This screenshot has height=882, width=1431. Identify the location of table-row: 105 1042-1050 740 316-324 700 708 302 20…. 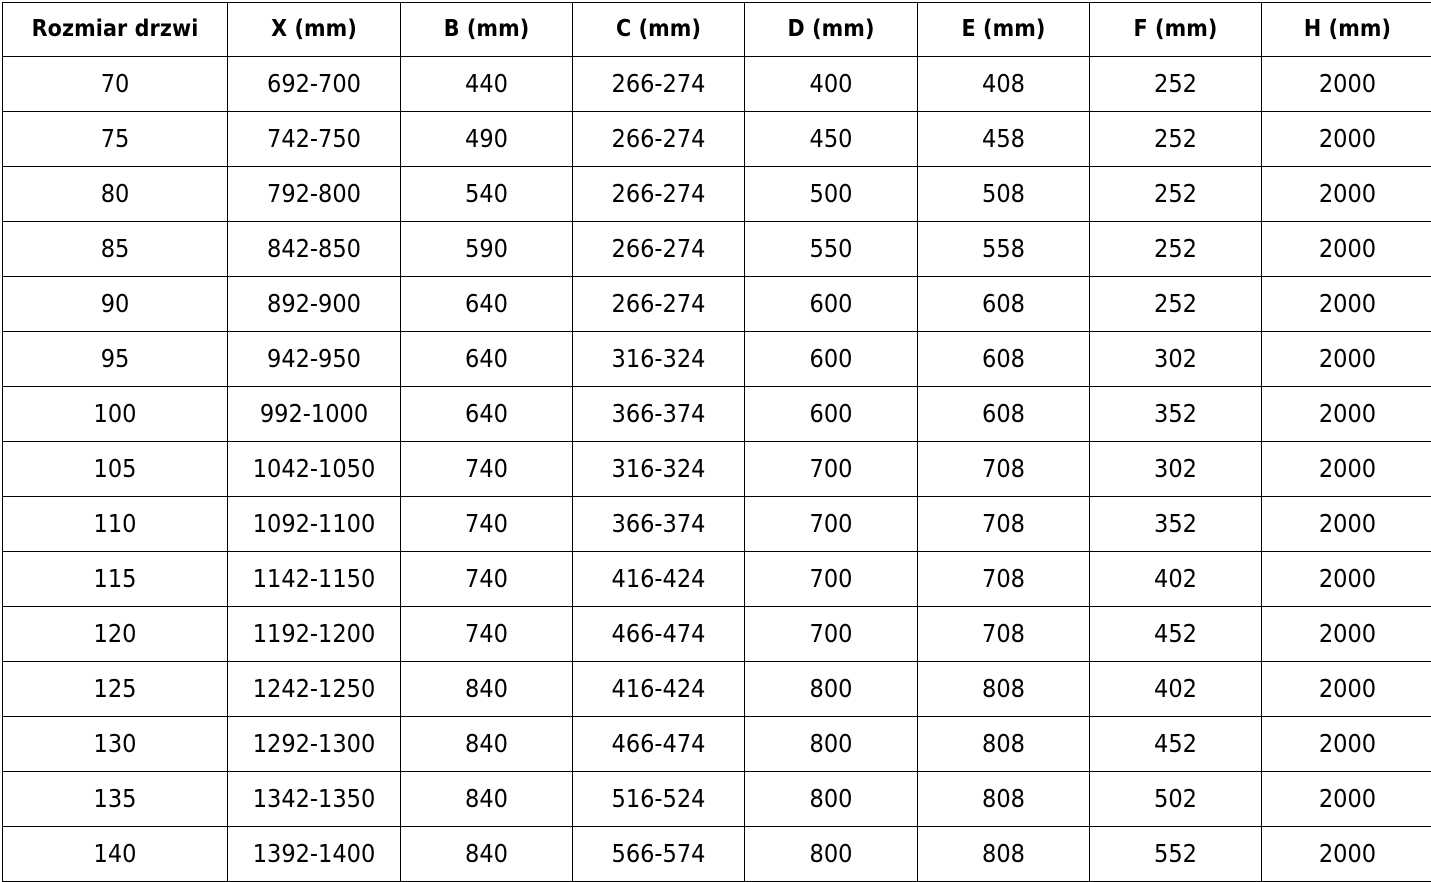
(717, 469).